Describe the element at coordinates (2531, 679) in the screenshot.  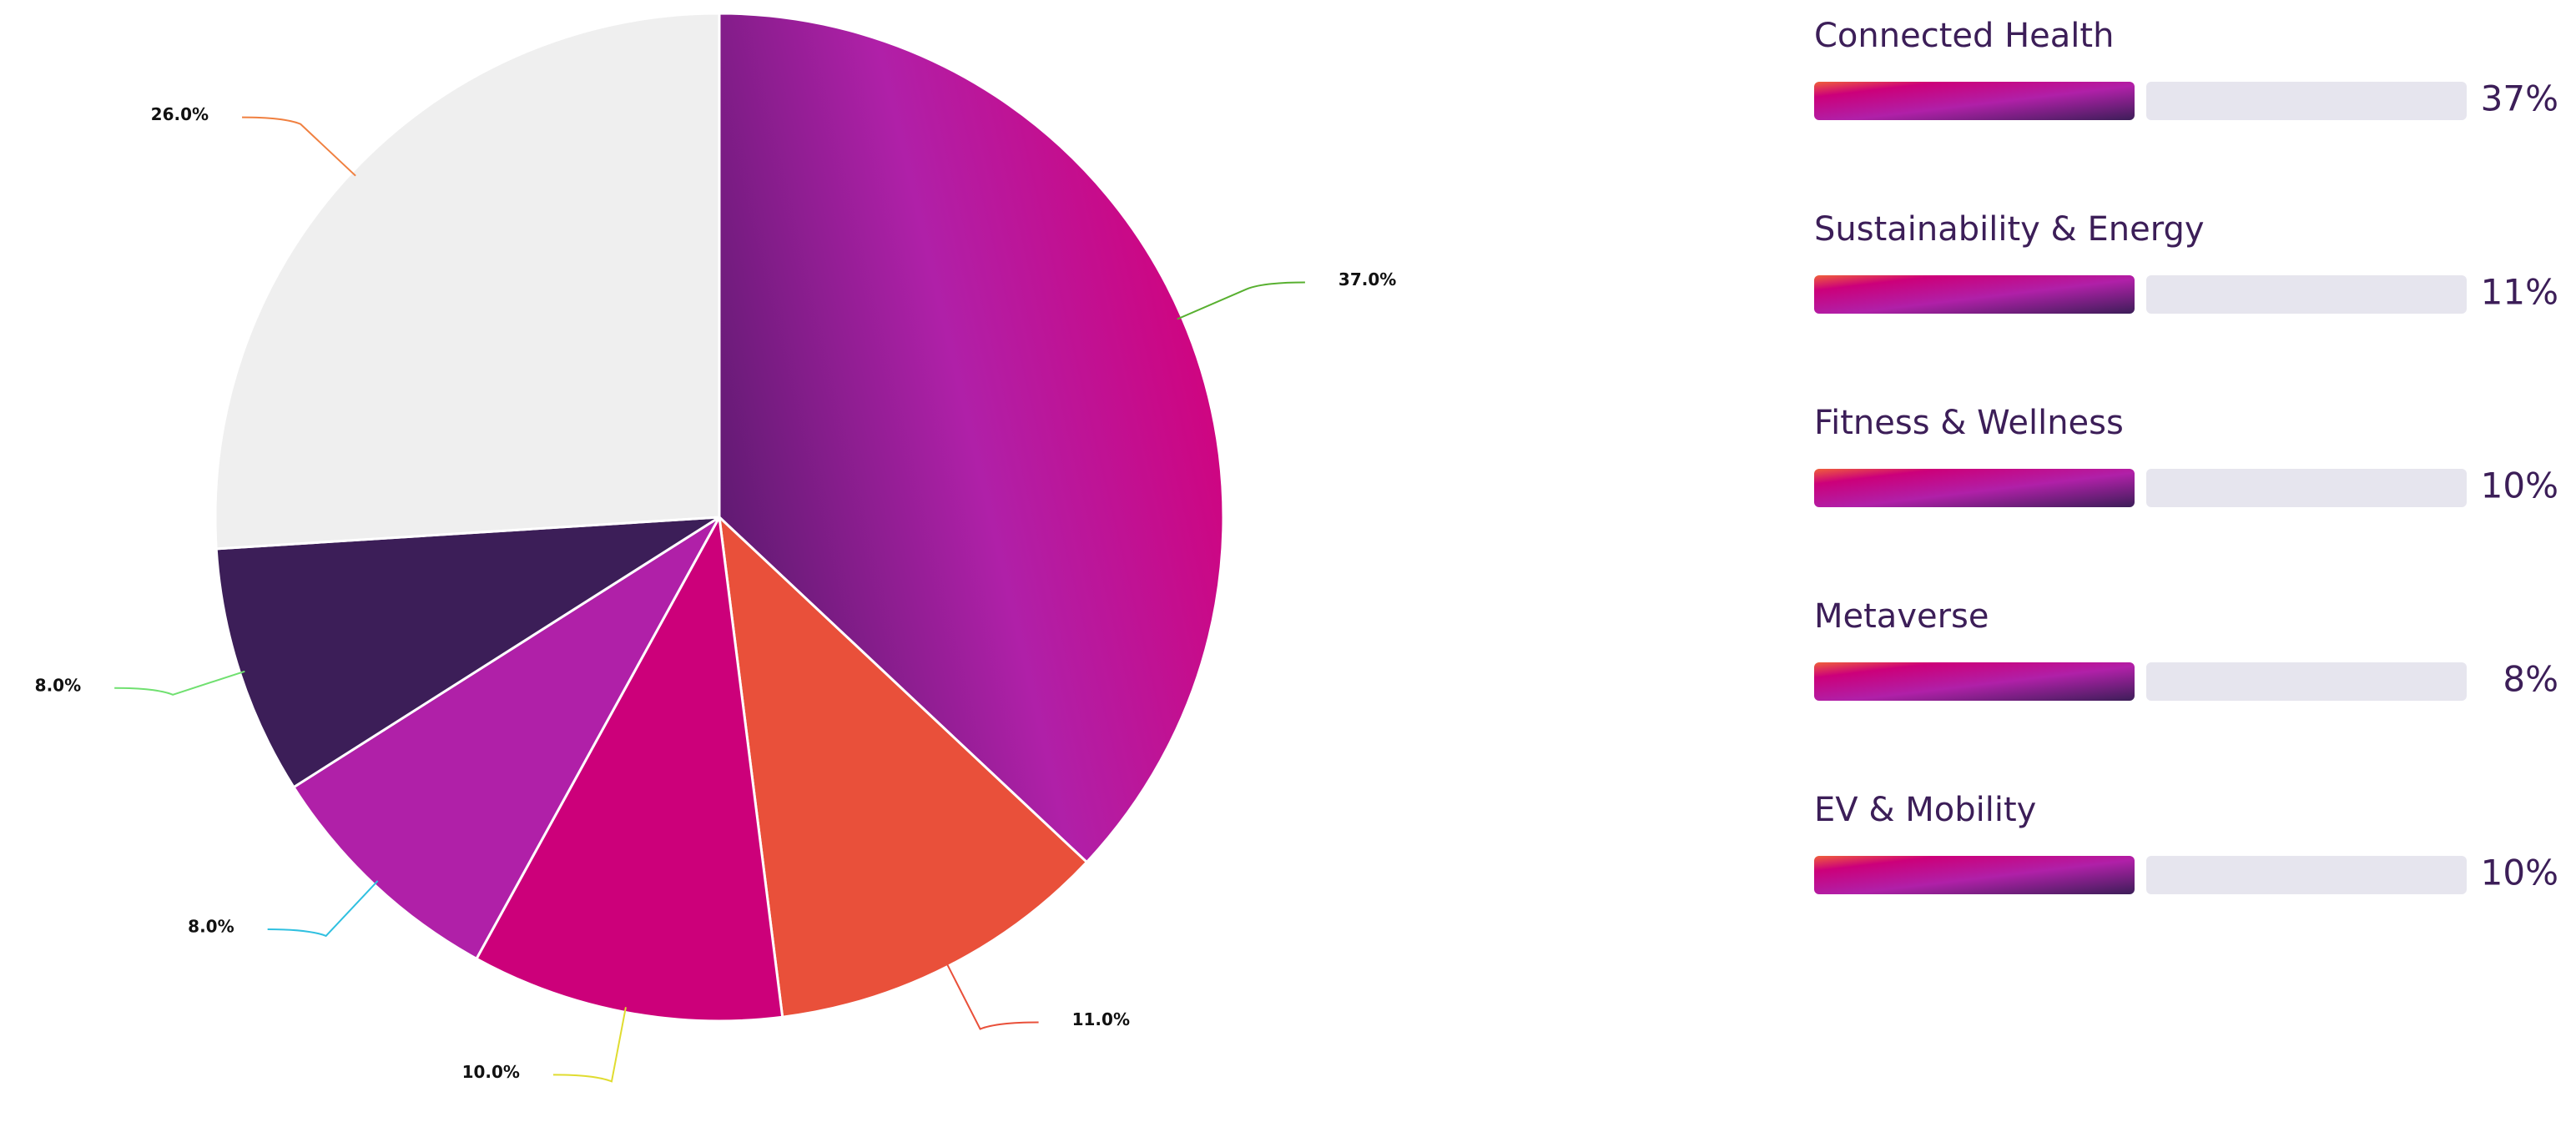
I see `item-value: 8%` at that location.